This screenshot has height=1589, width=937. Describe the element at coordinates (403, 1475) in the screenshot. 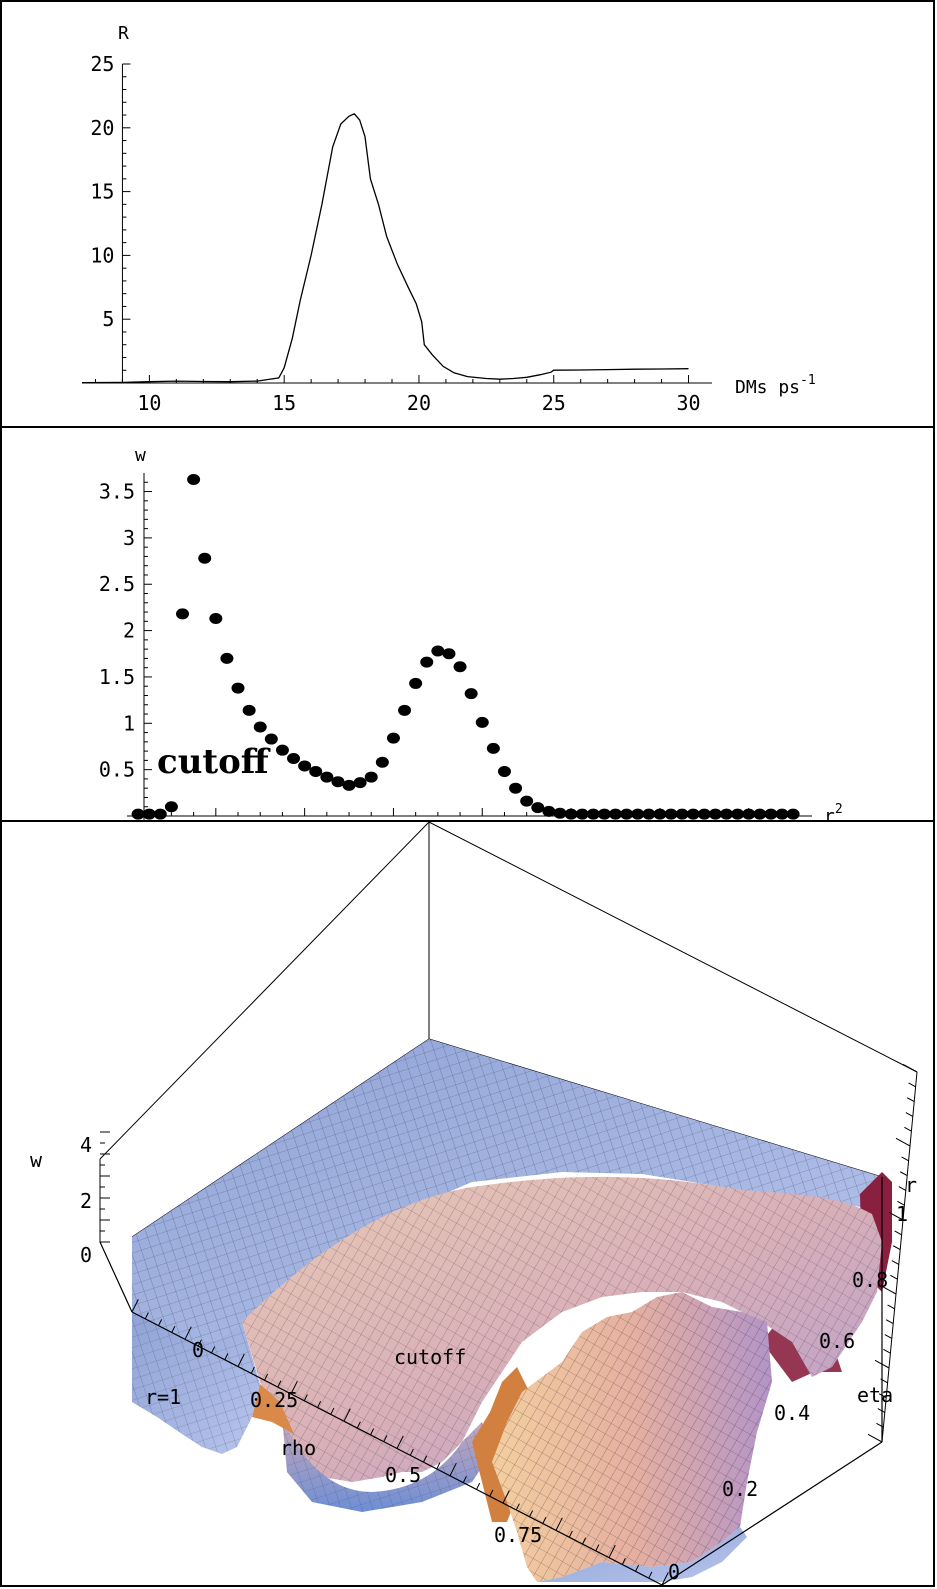

I see `rho-tick-05: 0.5` at that location.